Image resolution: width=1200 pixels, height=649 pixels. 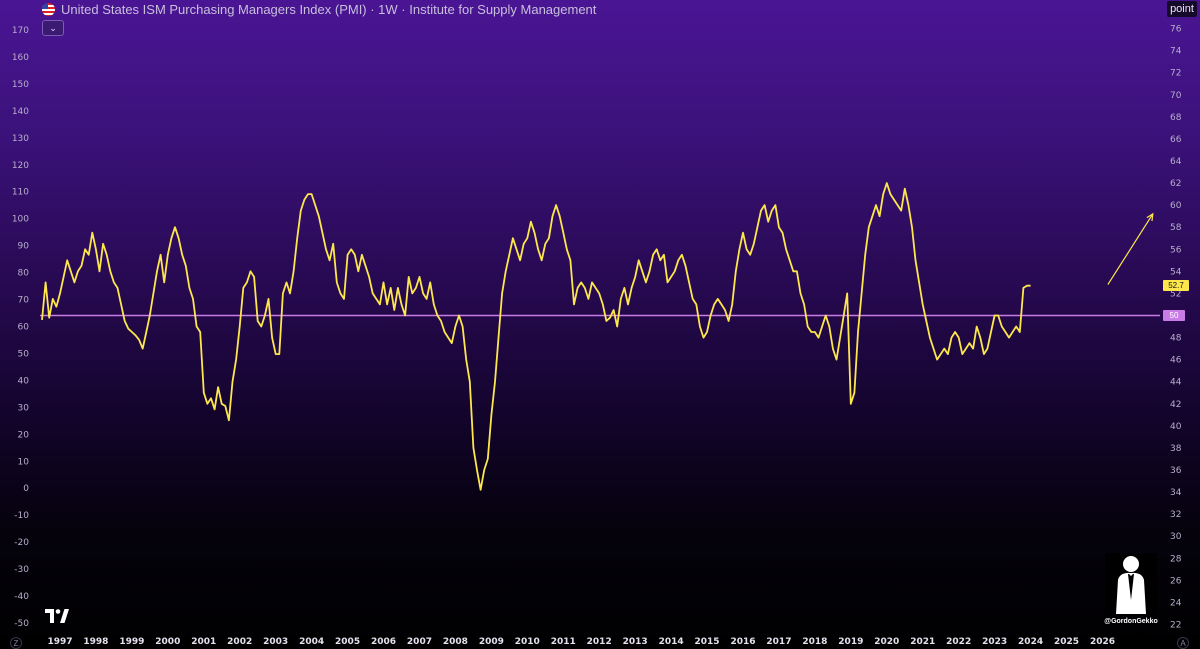 What do you see at coordinates (1030, 642) in the screenshot?
I see `time-axis-tick-label: 2024` at bounding box center [1030, 642].